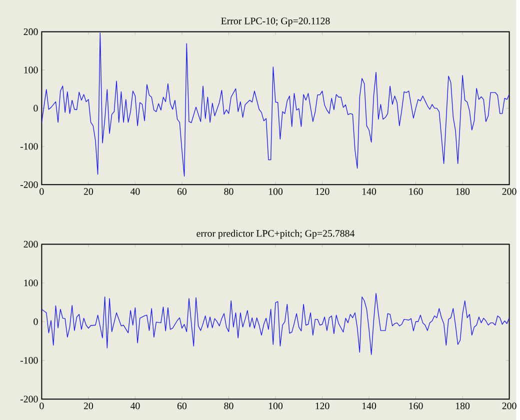 This screenshot has height=420, width=520. Describe the element at coordinates (275, 234) in the screenshot. I see `chart-title: error predictor LPC+pitch; Gp=25.7884` at that location.